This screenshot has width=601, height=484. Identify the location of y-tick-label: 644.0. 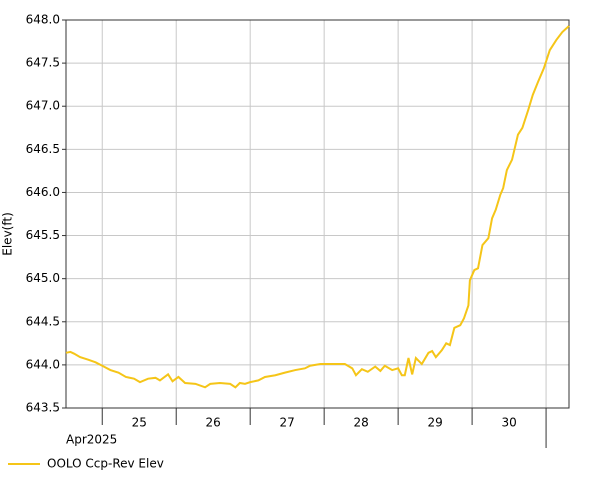
(43, 364).